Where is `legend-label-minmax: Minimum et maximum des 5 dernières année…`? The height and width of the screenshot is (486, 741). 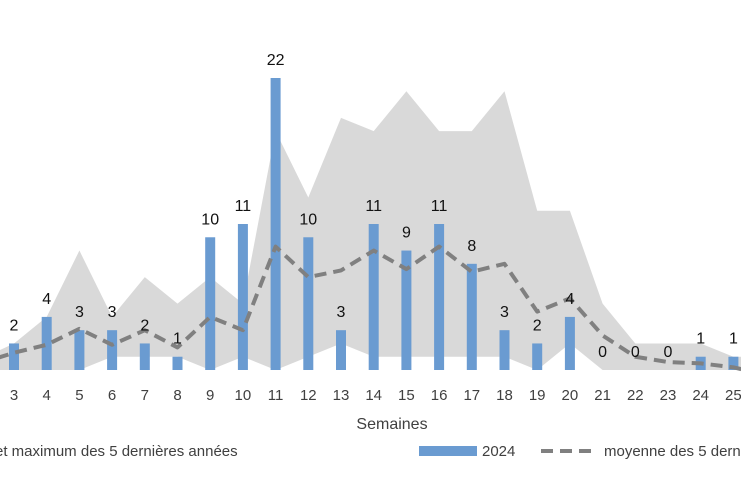
legend-label-minmax: Minimum et maximum des 5 dernières année… is located at coordinates (119, 451).